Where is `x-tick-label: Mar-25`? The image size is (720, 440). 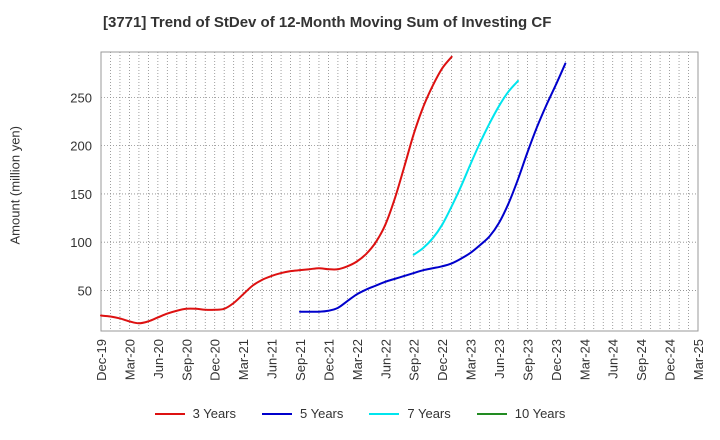 x-tick-label: Mar-25 is located at coordinates (698, 359).